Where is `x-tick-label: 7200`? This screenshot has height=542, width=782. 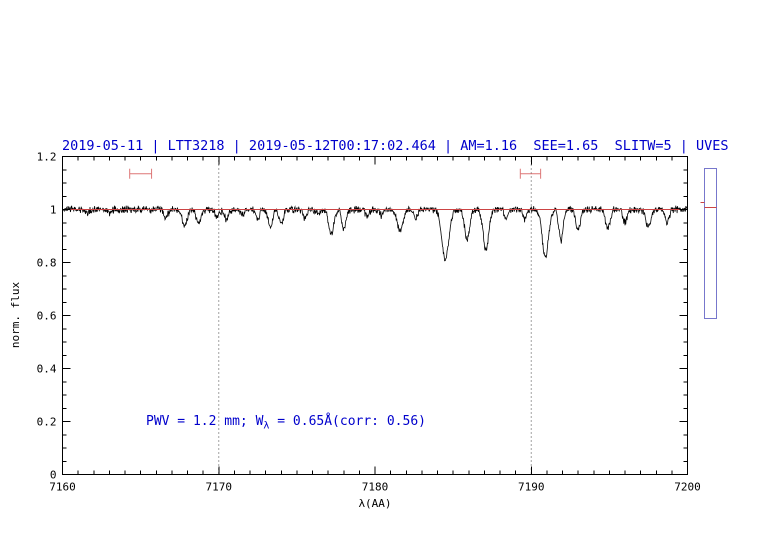 x-tick-label: 7200 is located at coordinates (687, 487).